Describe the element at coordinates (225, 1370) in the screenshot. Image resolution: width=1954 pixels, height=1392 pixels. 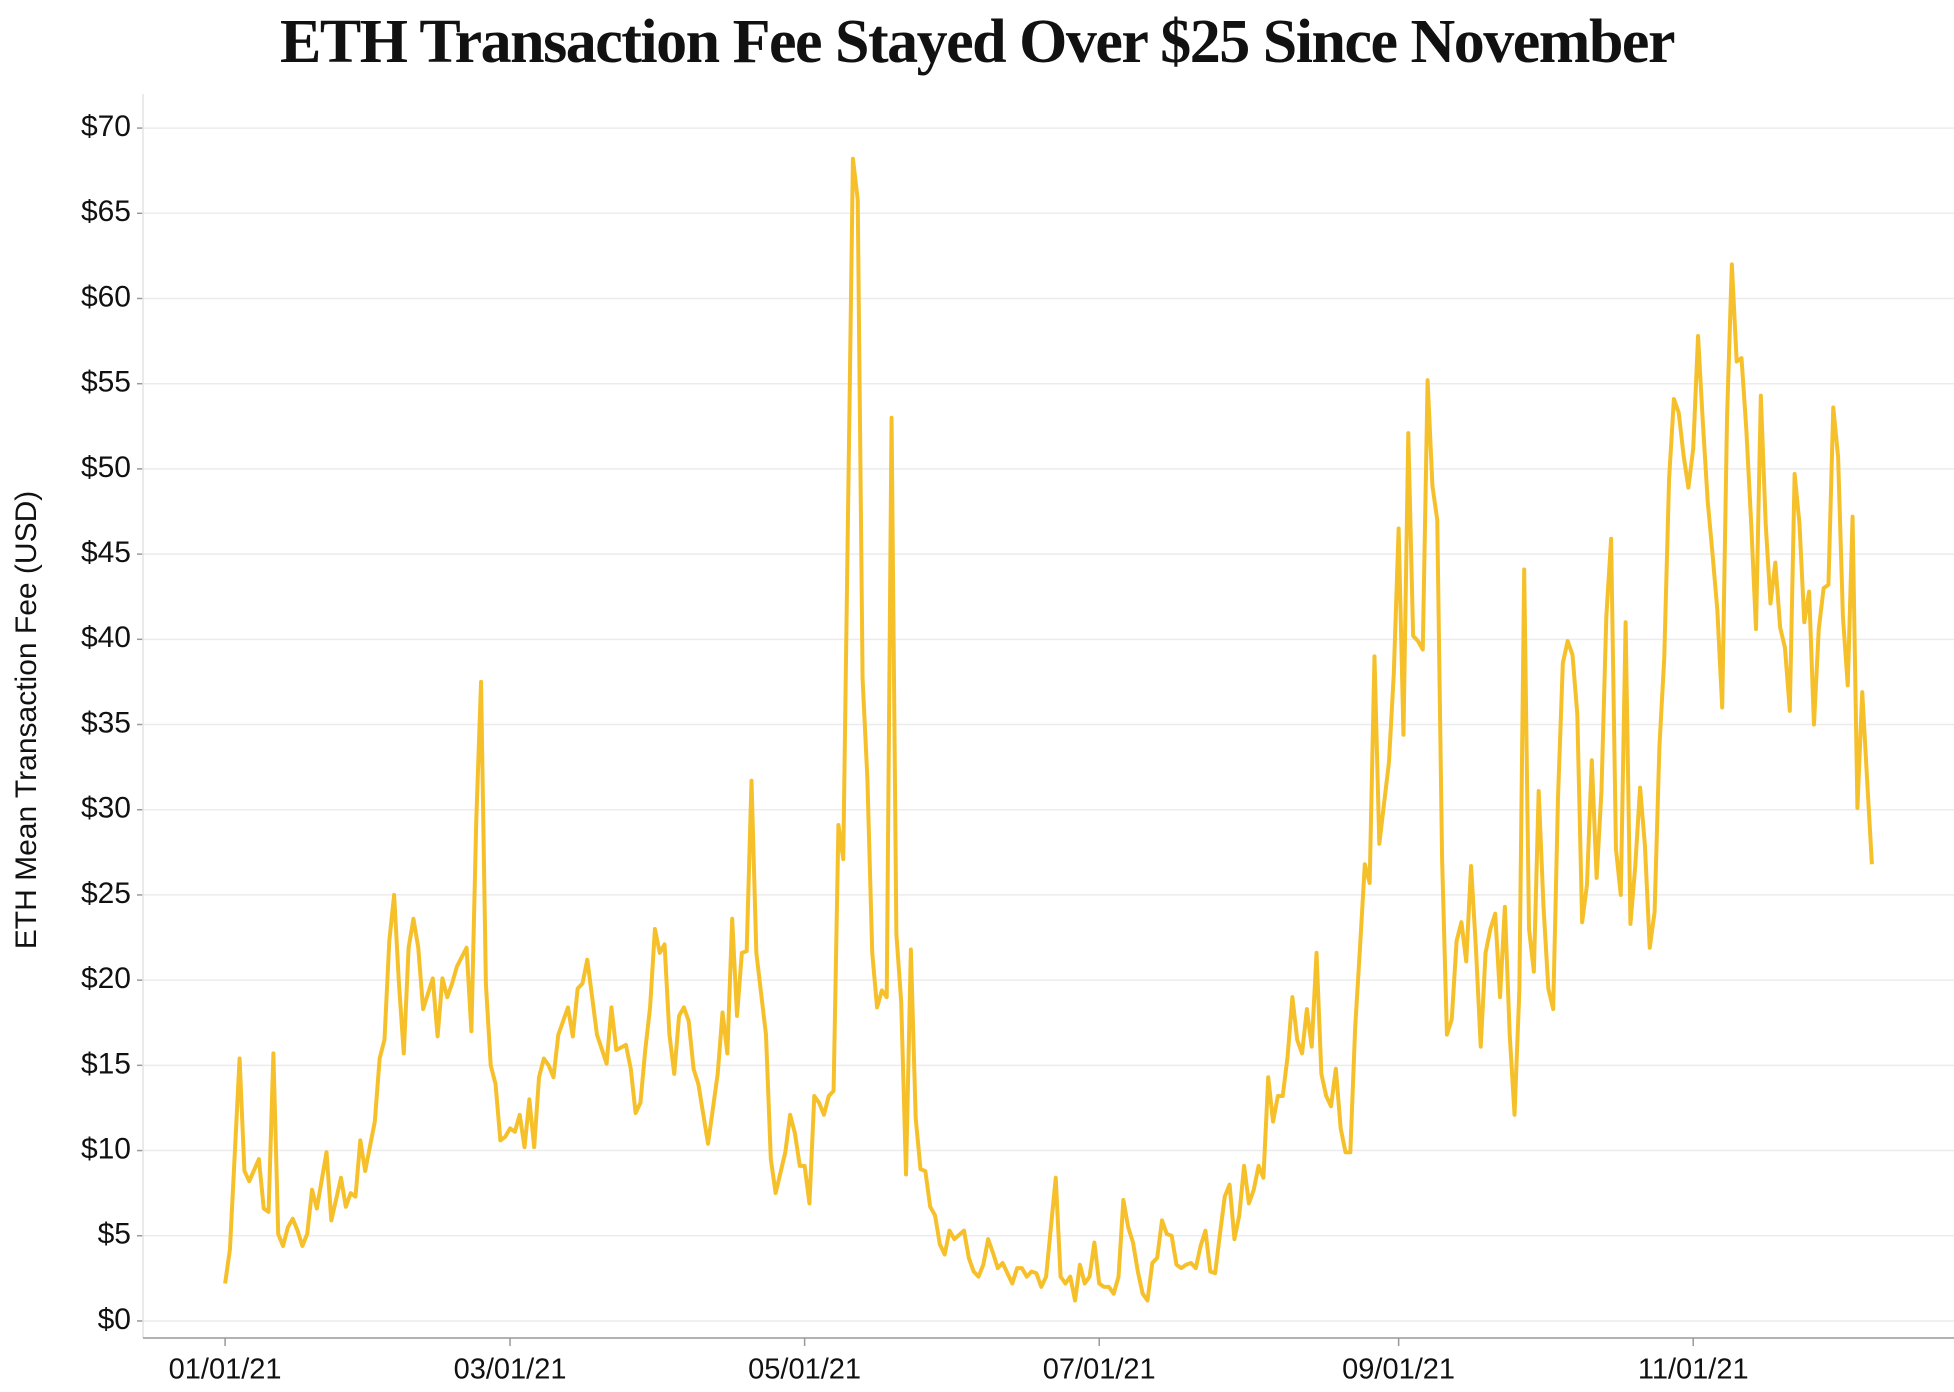
I see `x-tick-label: 01/01/21` at that location.